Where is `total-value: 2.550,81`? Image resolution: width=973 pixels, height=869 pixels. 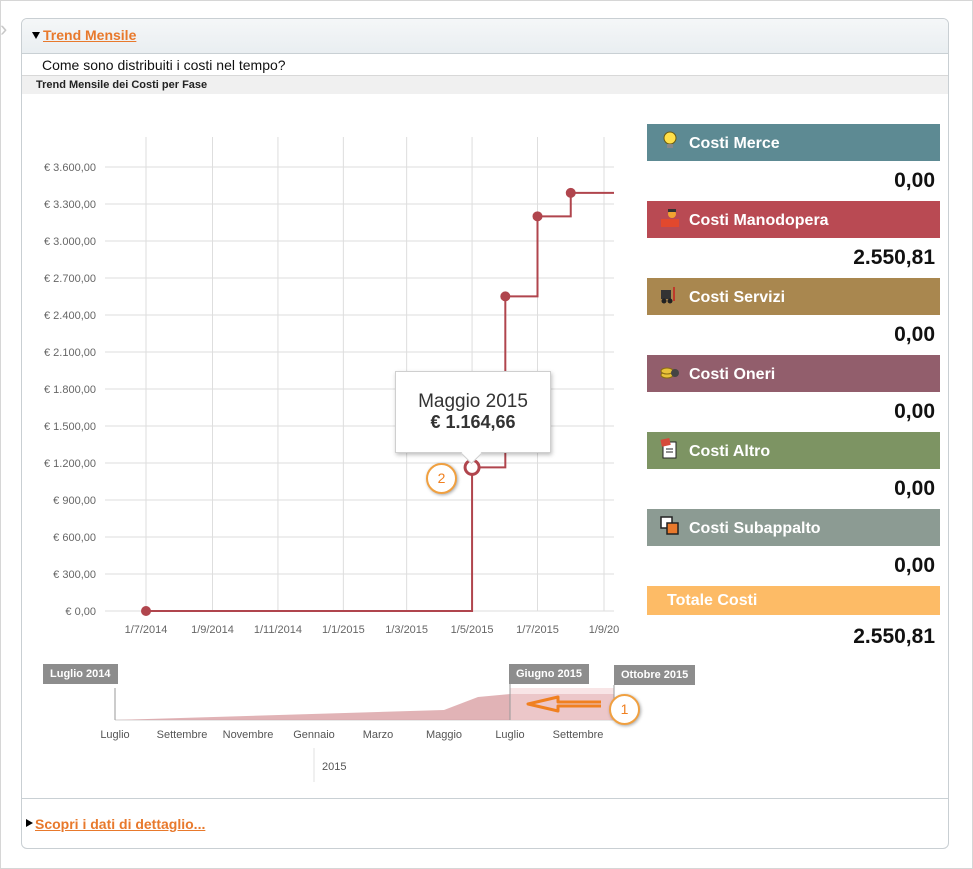
total-value: 2.550,81 is located at coordinates (894, 636).